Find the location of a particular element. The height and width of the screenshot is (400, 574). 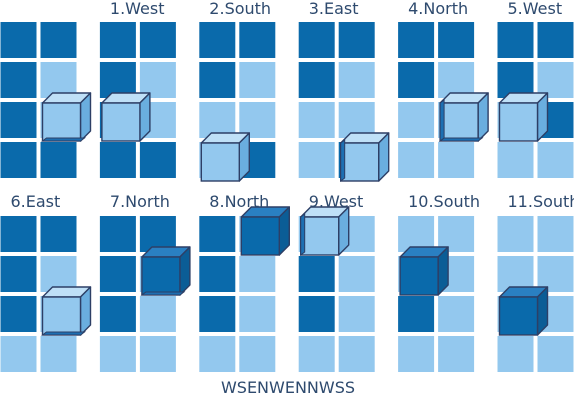

step-panel: 9.West is located at coordinates (336, 282).